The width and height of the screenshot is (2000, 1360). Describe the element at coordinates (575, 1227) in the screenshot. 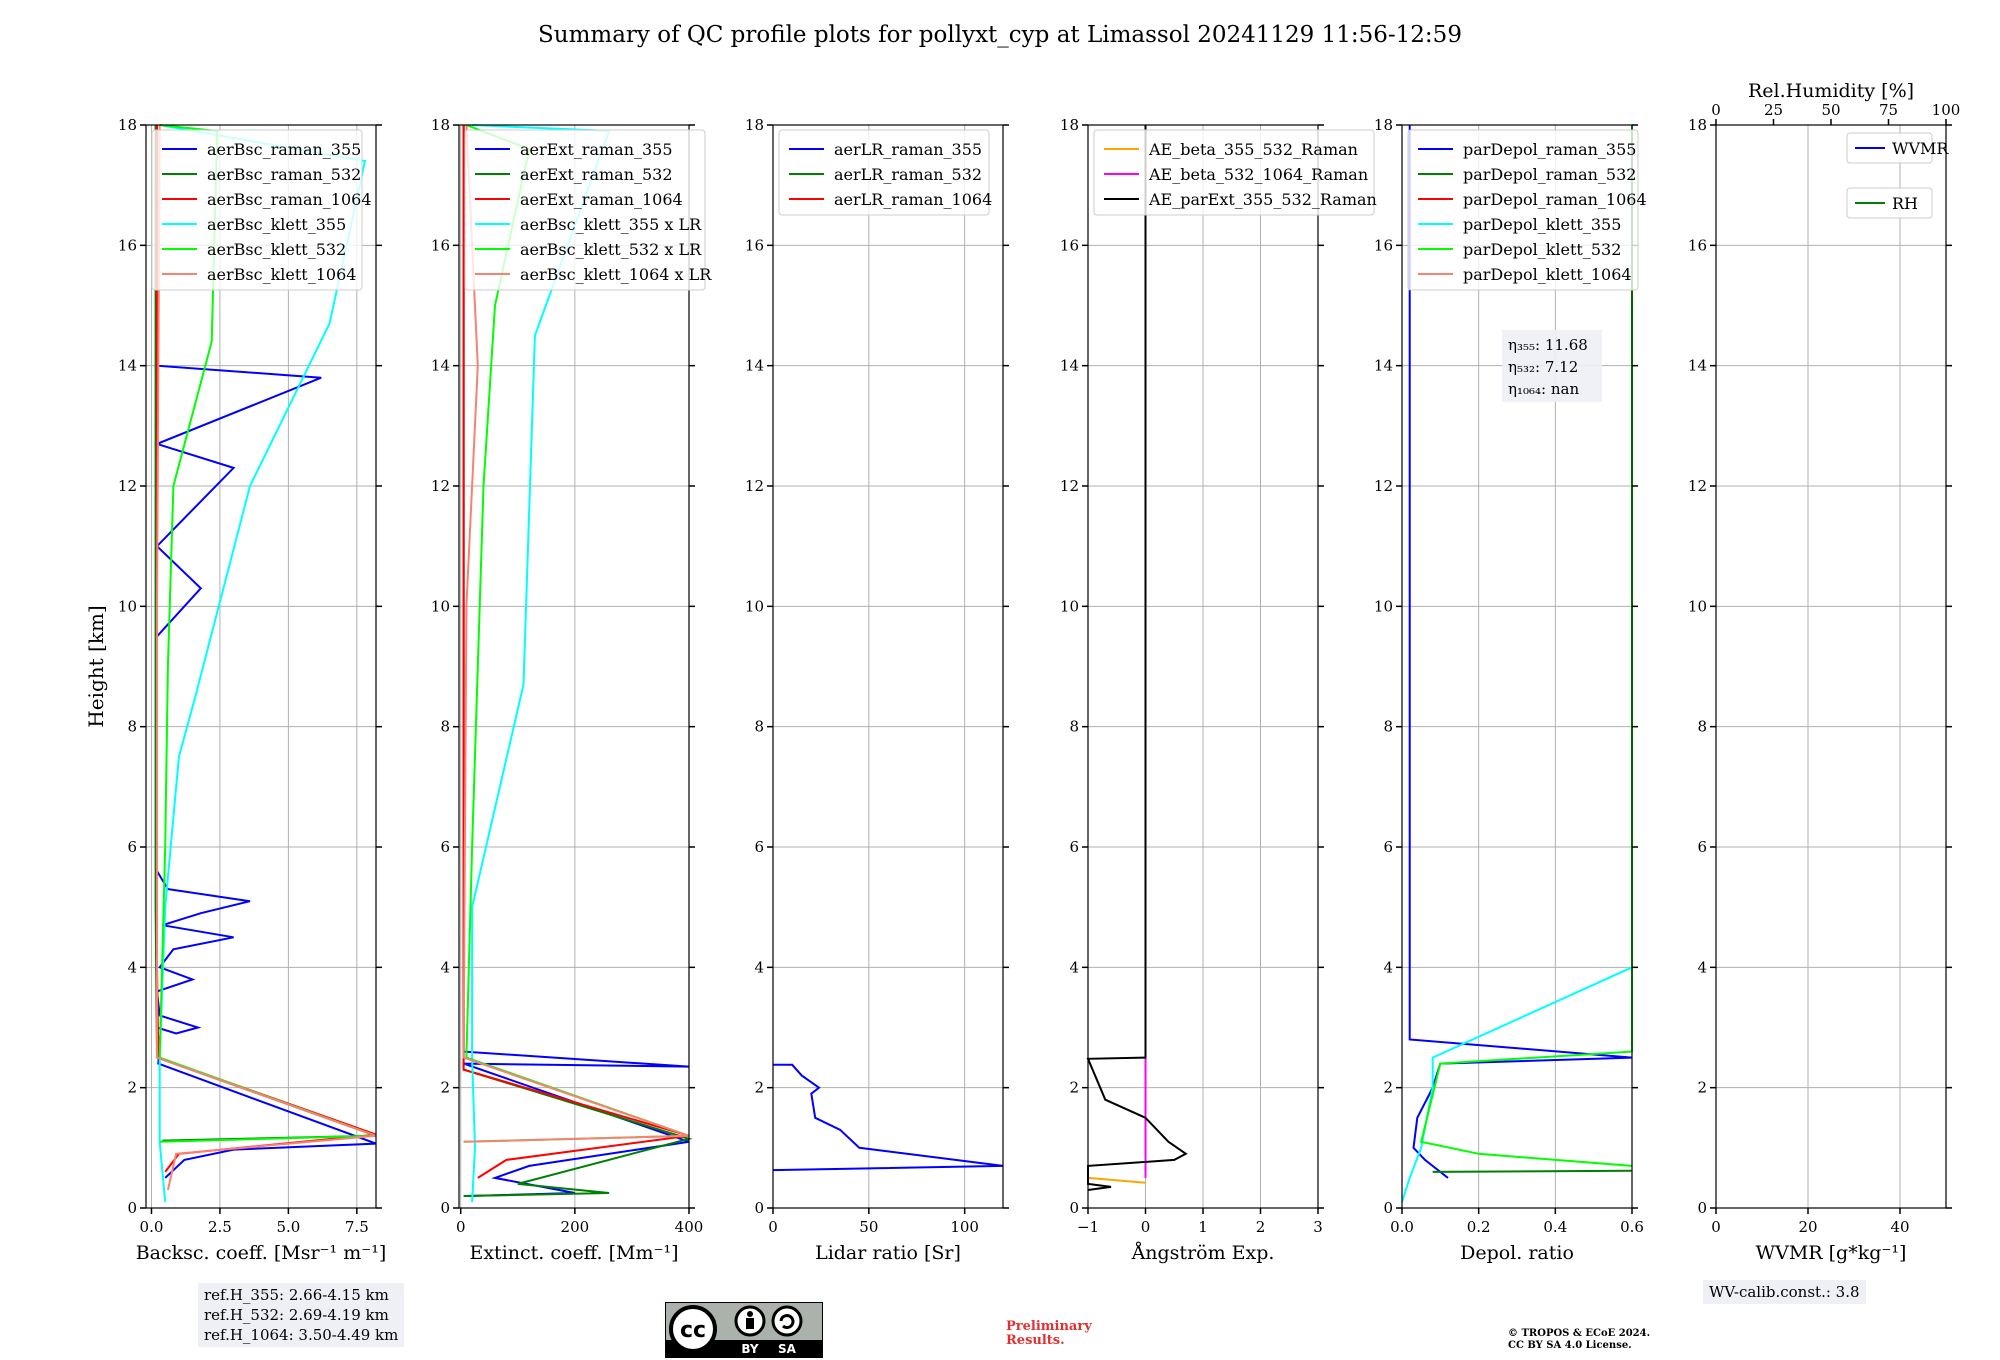

I see `x-tick-label: 200` at that location.